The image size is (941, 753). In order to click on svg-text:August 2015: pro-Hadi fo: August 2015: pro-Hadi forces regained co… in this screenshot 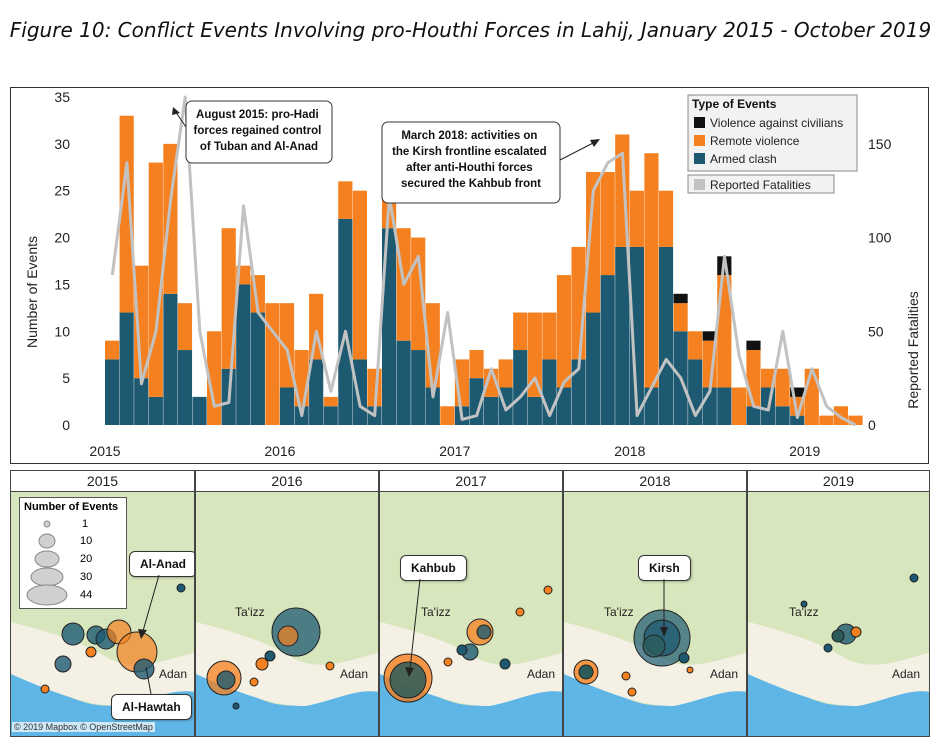, I will do `click(258, 131)`.